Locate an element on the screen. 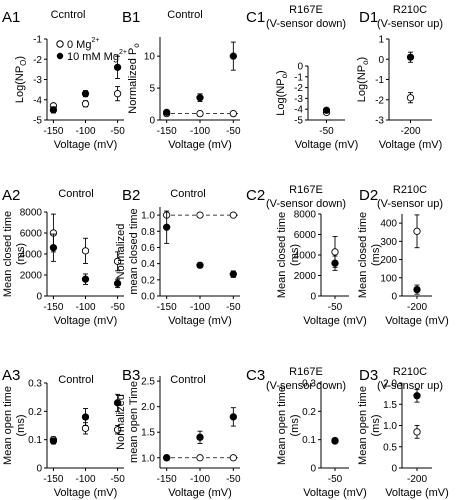 The image size is (461, 500). y-tick-label: 300 is located at coordinates (388, 242).